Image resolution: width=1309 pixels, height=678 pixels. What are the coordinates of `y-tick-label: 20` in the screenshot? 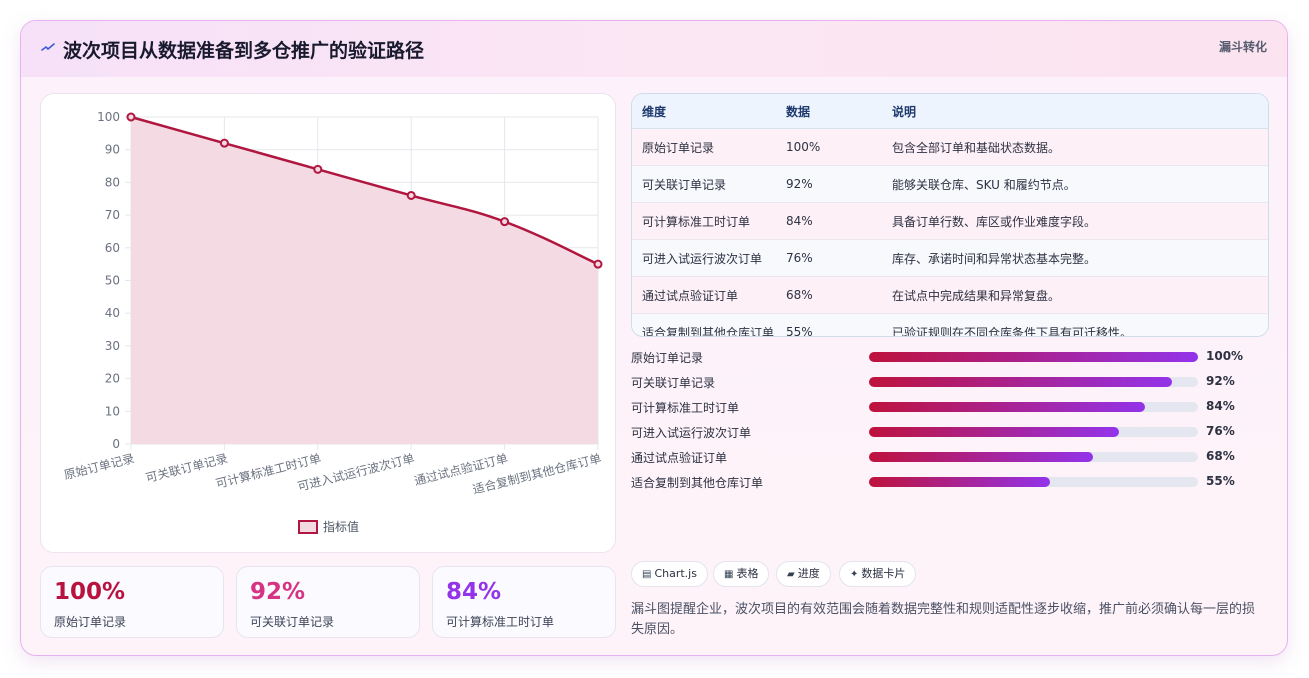 It's located at (112, 379).